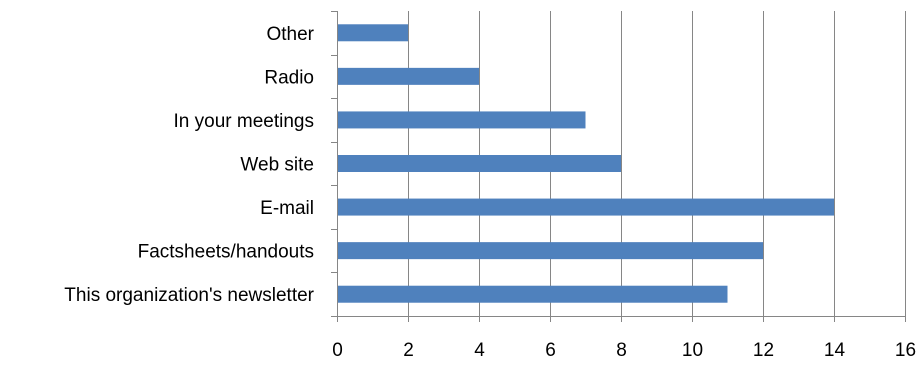 This screenshot has height=368, width=922. I want to click on category-label: Other, so click(290, 34).